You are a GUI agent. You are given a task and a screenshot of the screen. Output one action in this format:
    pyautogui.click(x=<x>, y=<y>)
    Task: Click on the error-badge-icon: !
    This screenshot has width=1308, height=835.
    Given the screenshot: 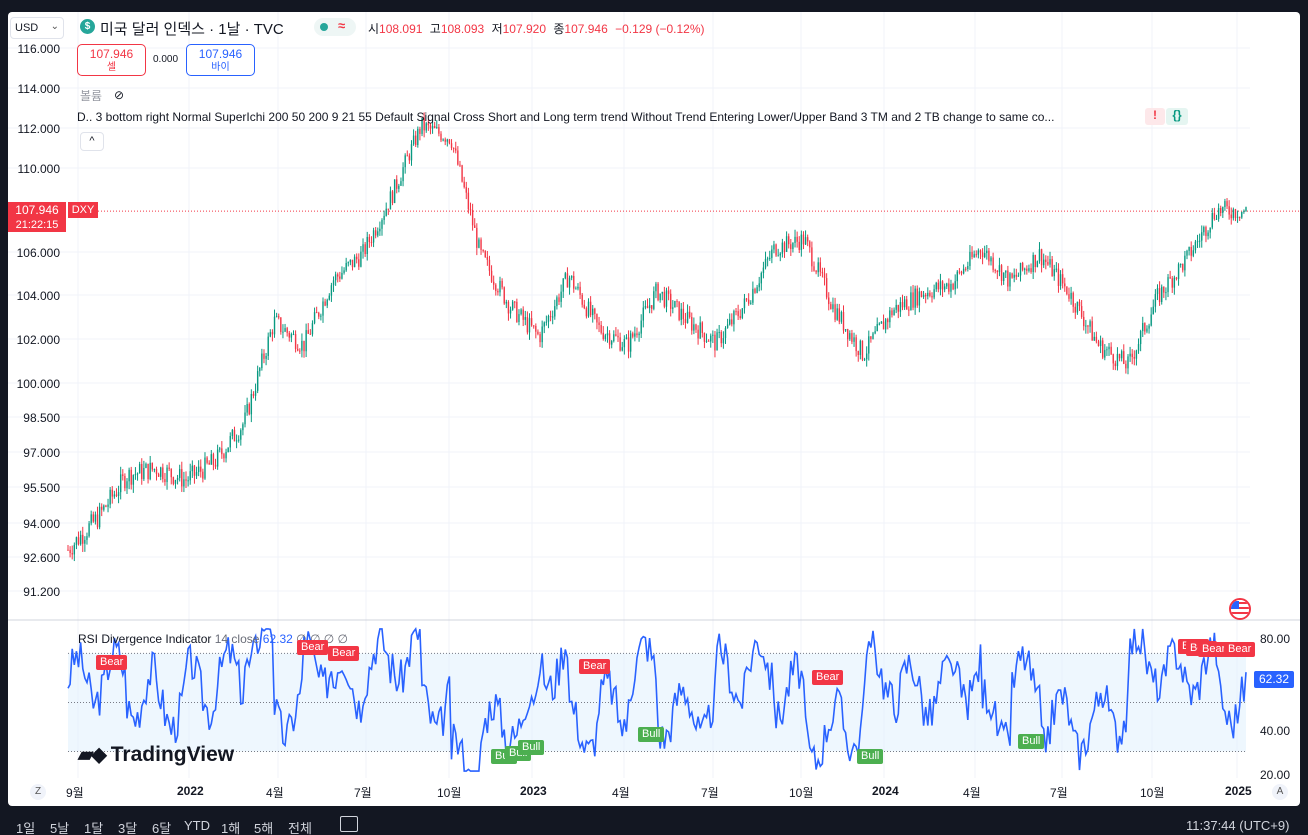 What is the action you would take?
    pyautogui.click(x=1155, y=116)
    